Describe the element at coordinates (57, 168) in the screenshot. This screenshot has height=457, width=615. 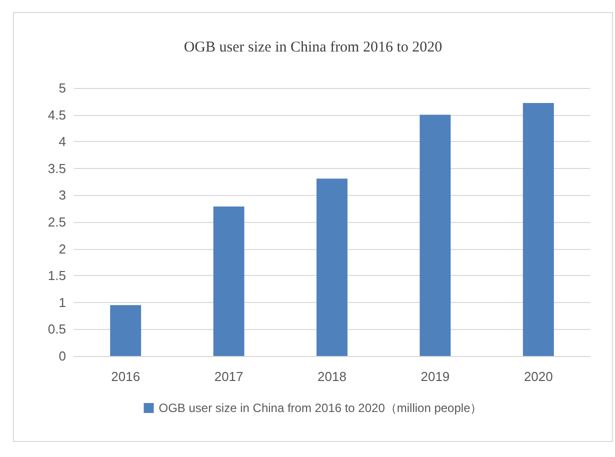
I see `y-tick-label: 3.5` at that location.